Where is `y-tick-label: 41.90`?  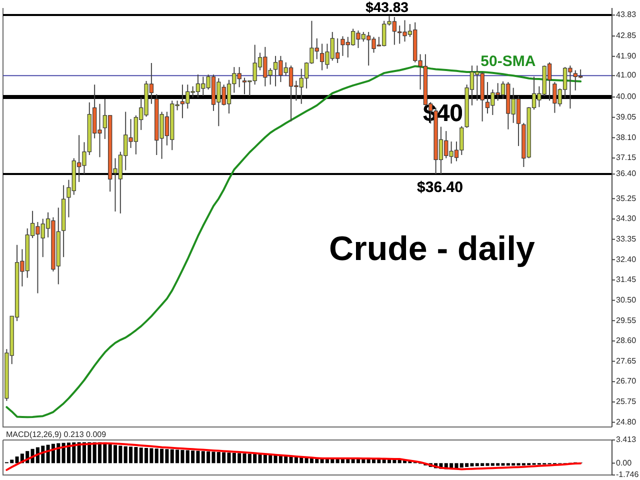
y-tick-label: 41.90 is located at coordinates (626, 55).